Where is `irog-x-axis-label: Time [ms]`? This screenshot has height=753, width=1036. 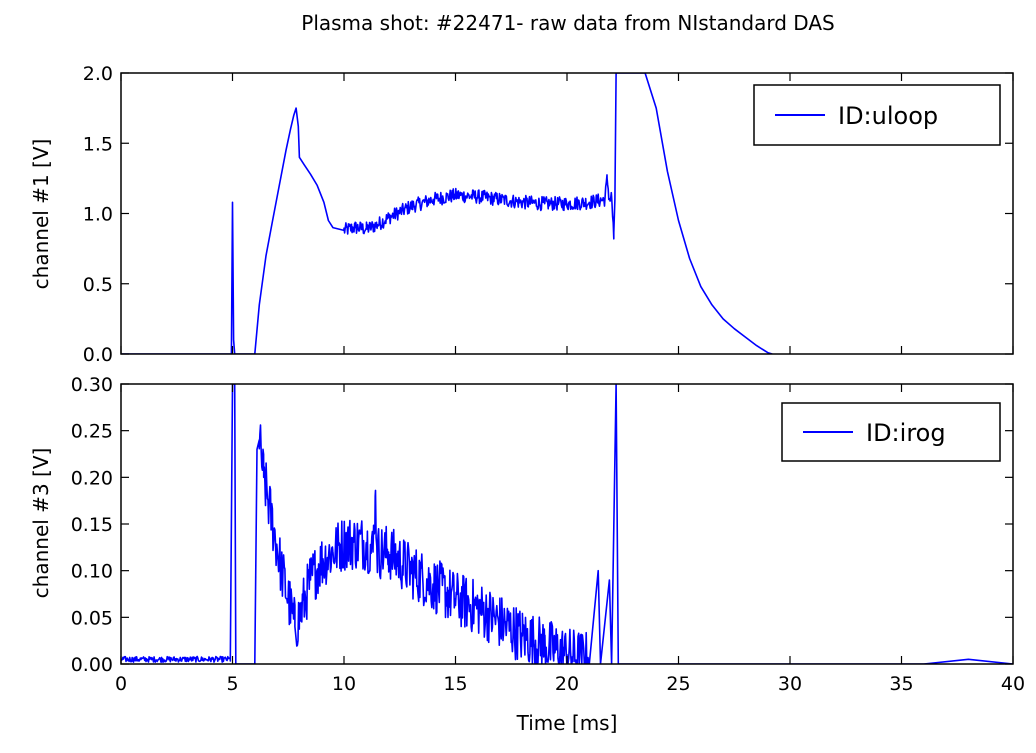 irog-x-axis-label: Time [ms] is located at coordinates (567, 723).